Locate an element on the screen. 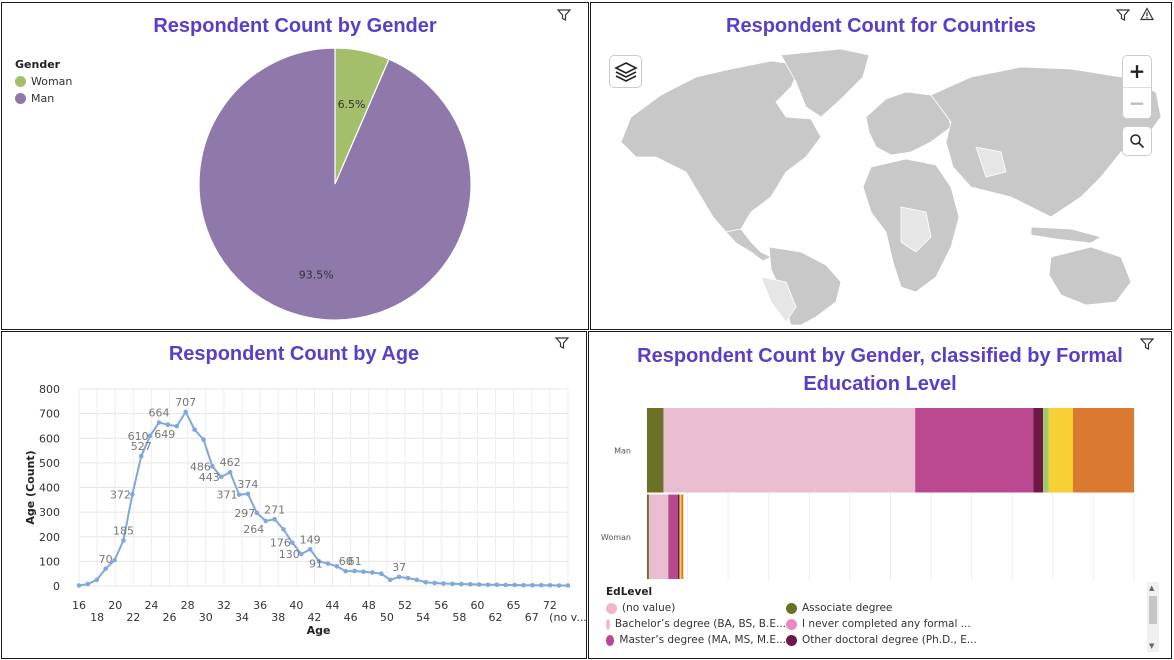  pie-legend-title: Gender is located at coordinates (38, 64).